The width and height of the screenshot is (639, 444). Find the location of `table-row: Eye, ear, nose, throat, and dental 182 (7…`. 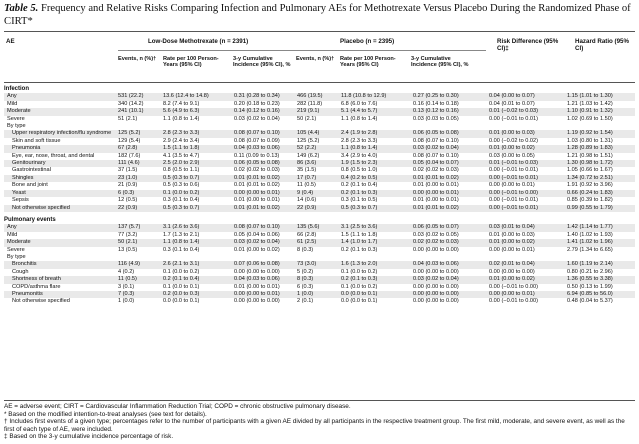

table-row: Eye, ear, nose, throat, and dental 182 (7… is located at coordinates (319, 156).